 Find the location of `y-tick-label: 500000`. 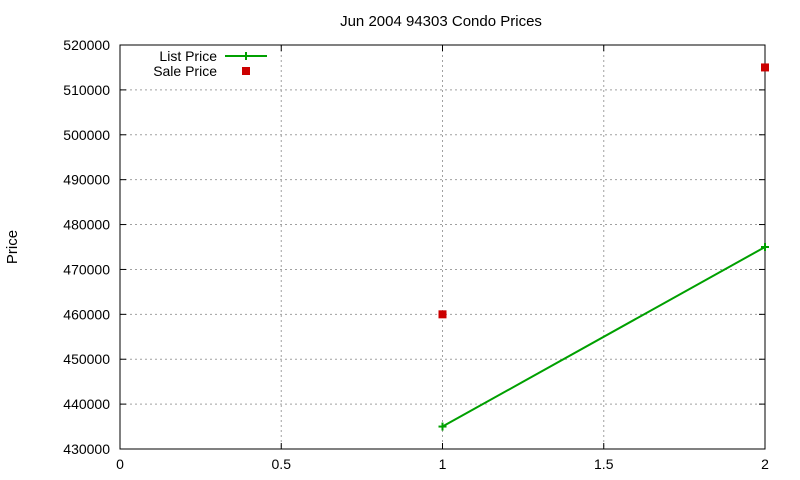

y-tick-label: 500000 is located at coordinates (86, 135).